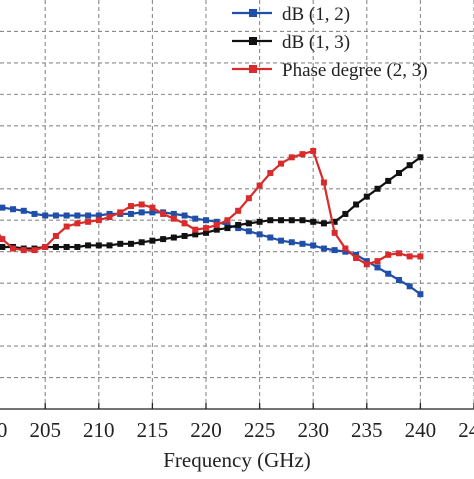  Describe the element at coordinates (253, 41) in the screenshot. I see `legend-swatch-marker` at that location.